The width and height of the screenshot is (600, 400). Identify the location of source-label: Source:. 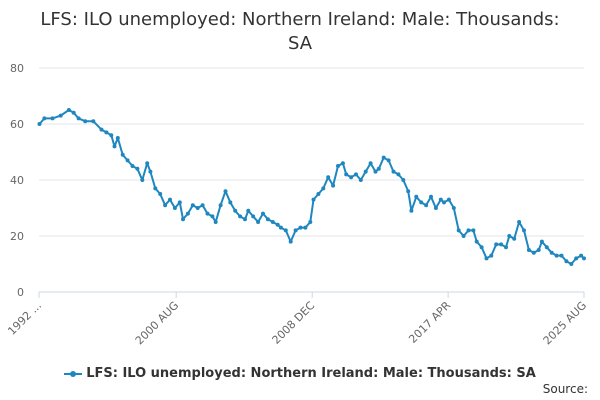
(565, 389).